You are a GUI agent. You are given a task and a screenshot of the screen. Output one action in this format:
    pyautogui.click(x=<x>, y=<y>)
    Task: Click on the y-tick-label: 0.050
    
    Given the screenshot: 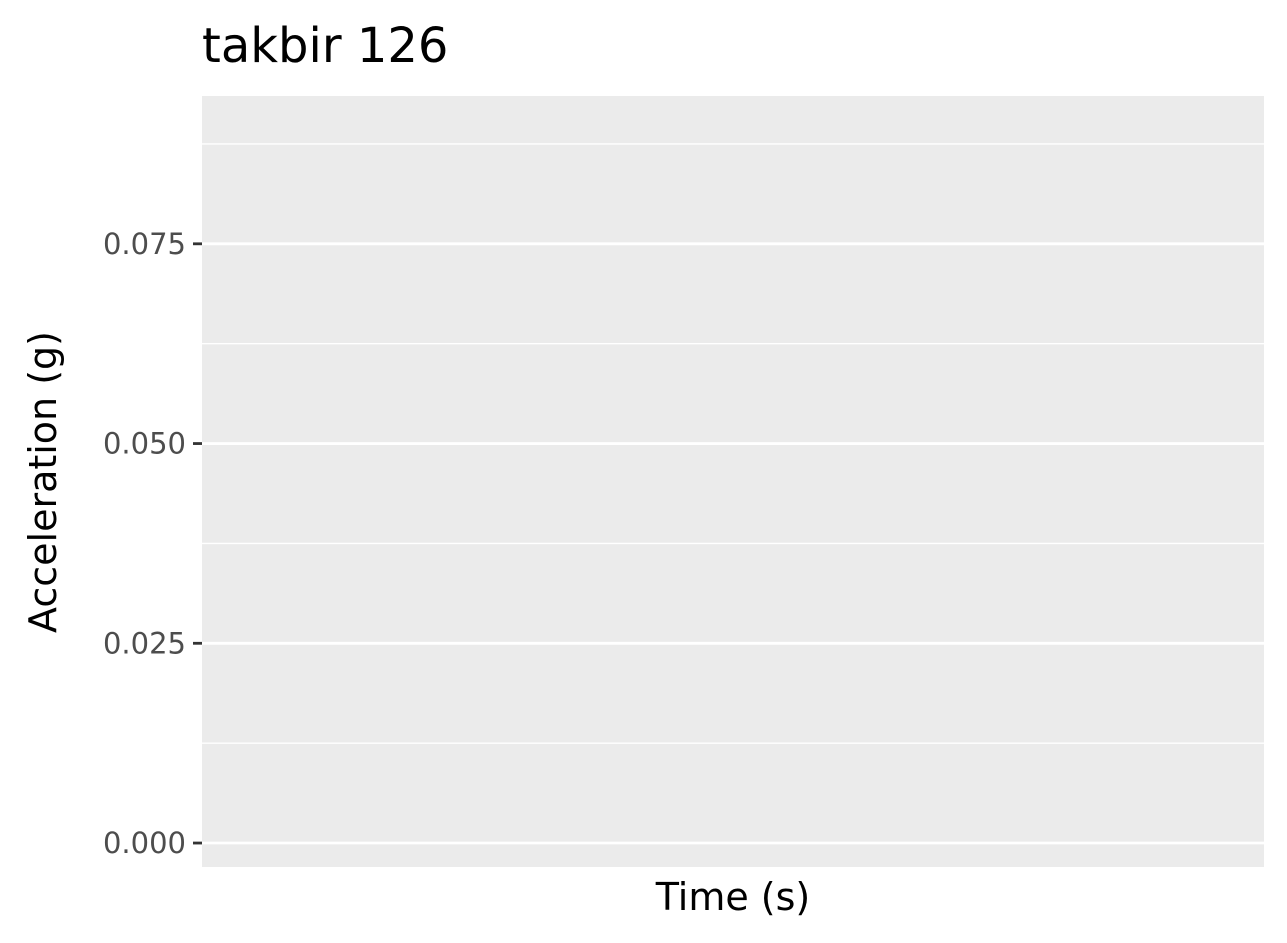 What is the action you would take?
    pyautogui.click(x=144, y=444)
    